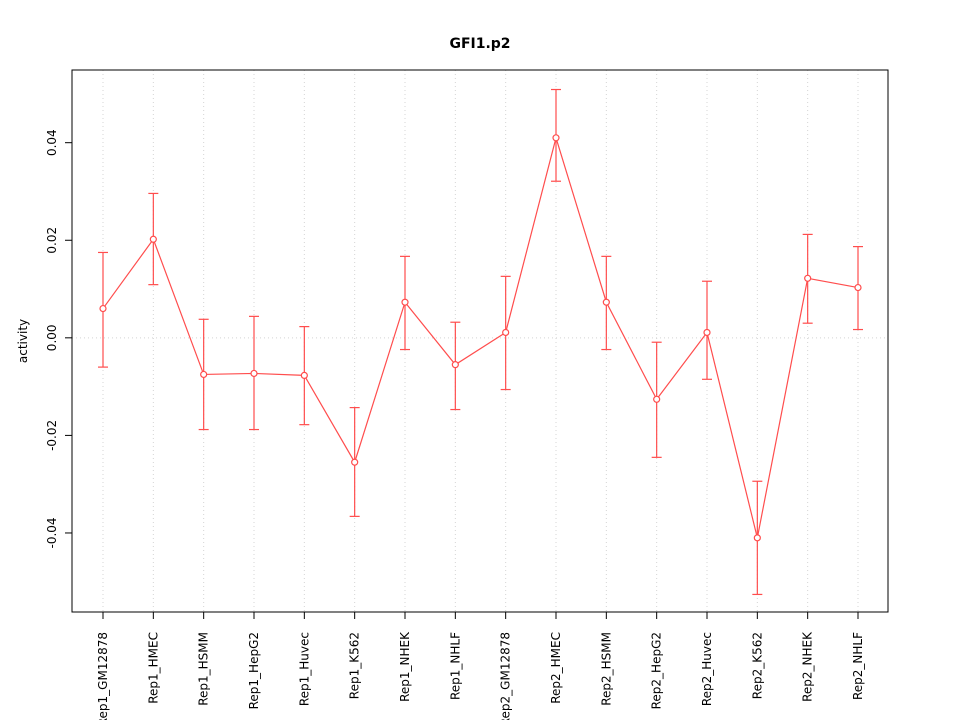  What do you see at coordinates (23, 341) in the screenshot?
I see `y-axis-label: activity` at bounding box center [23, 341].